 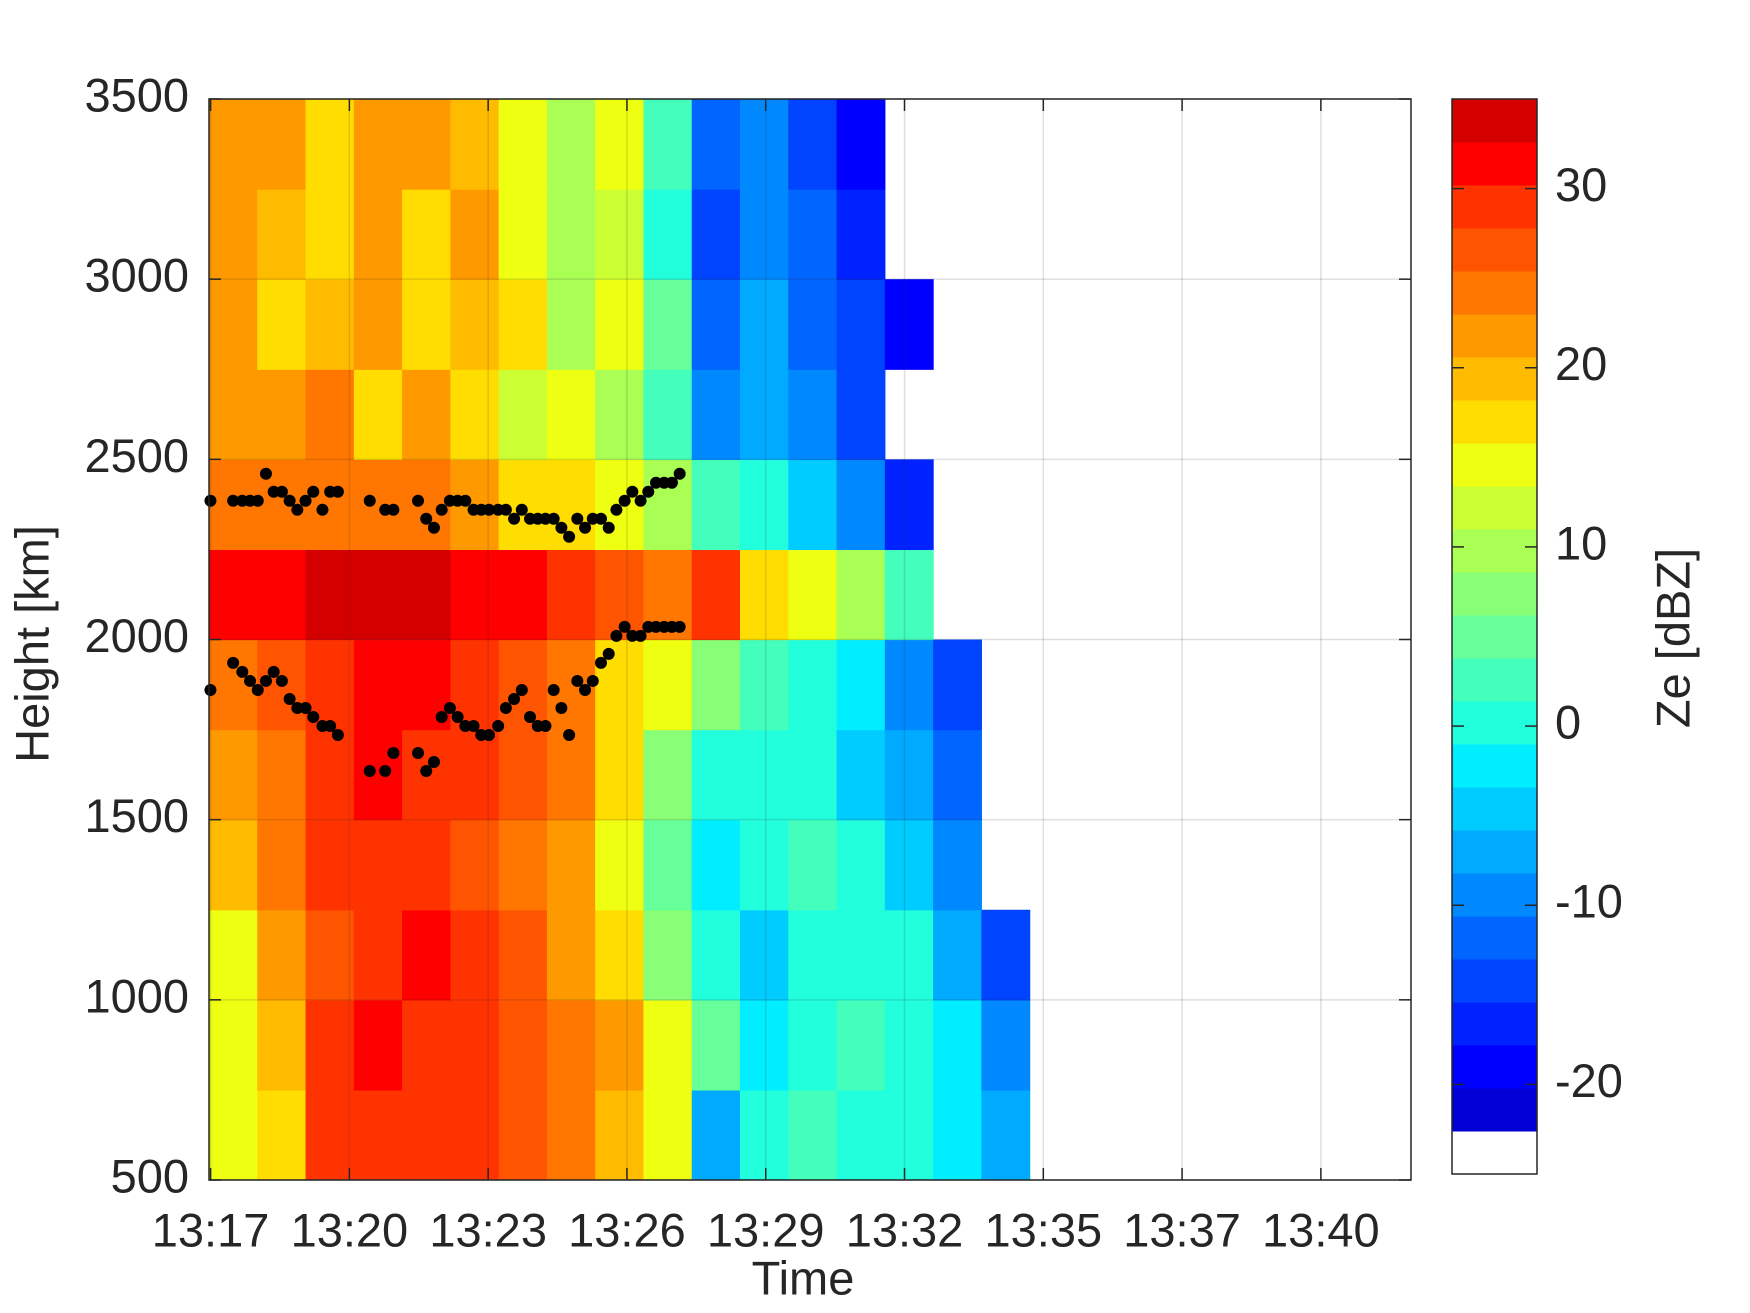 I want to click on y-tick-label: 500, so click(x=150, y=1175).